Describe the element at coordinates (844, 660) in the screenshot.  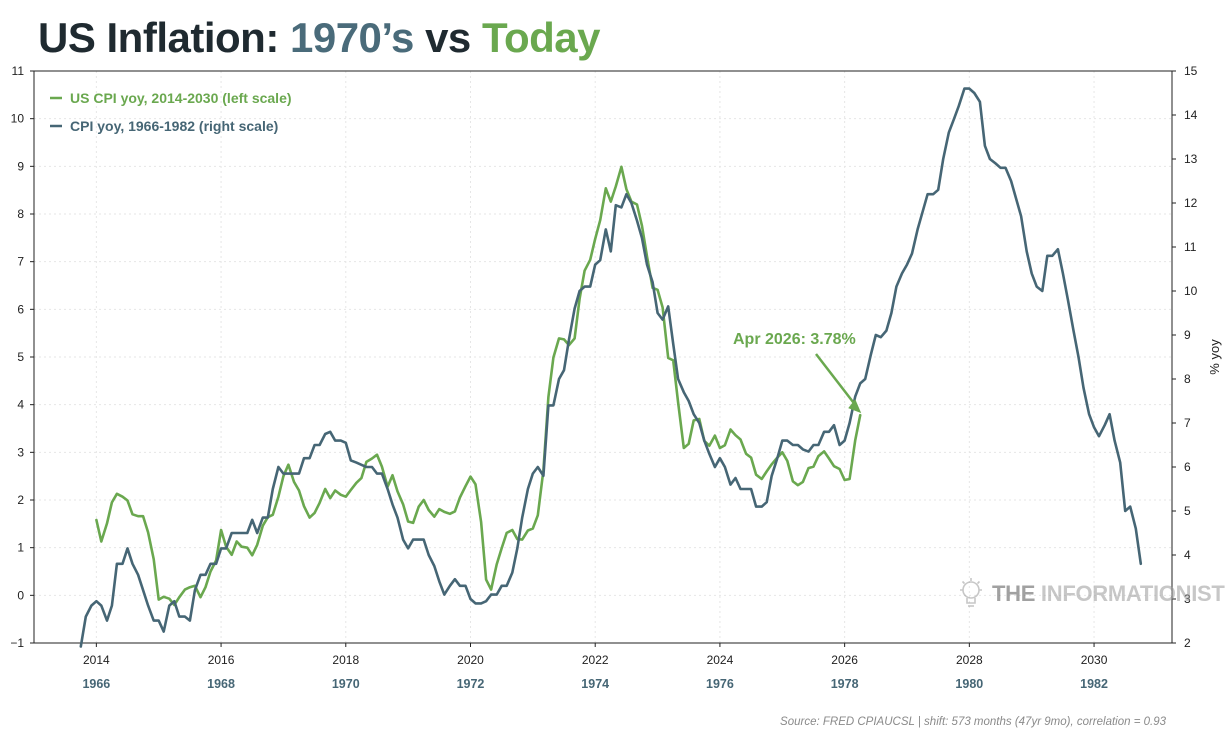
I see `x-tick-label: 2026` at that location.